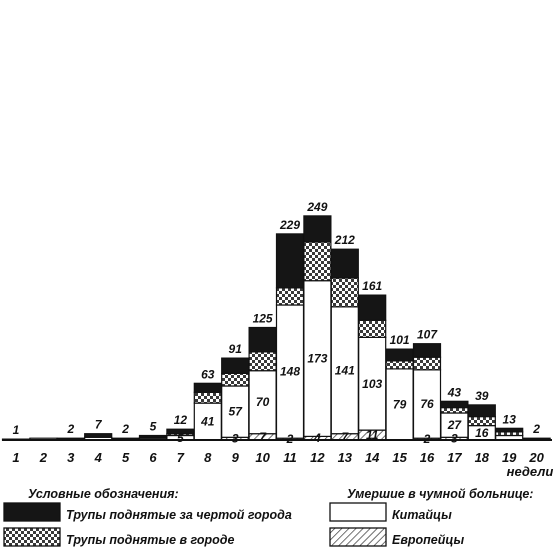 This screenshot has width=554, height=551. Describe the element at coordinates (509, 457) in the screenshot. I see `x-tick-label: 19` at that location.